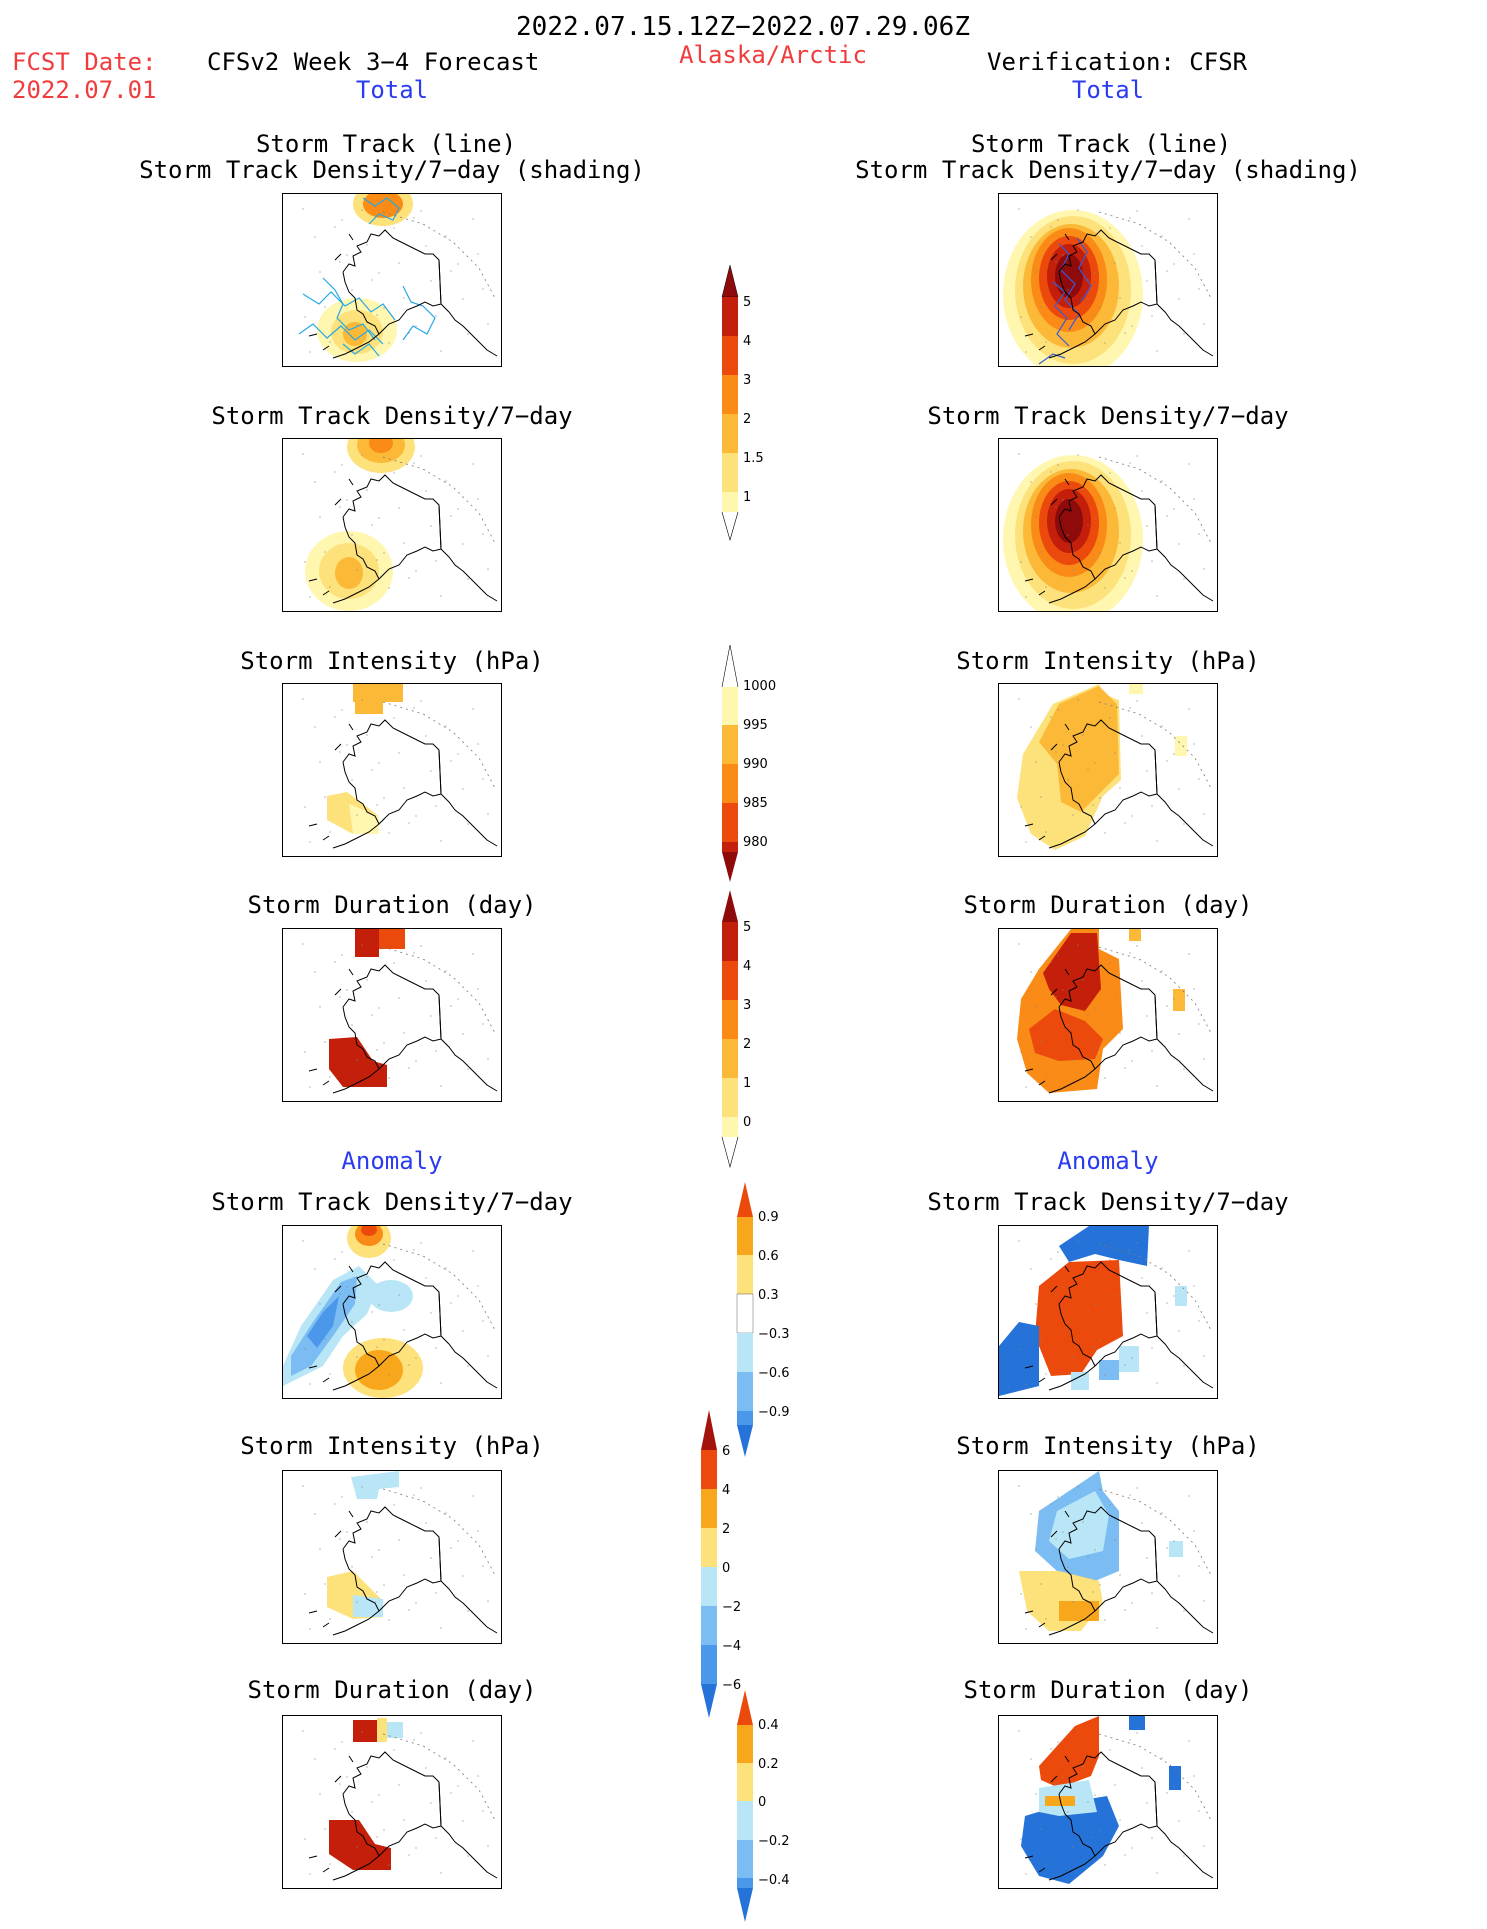 The image size is (1487, 1929). I want to click on map-forecast-duration, so click(392, 1015).